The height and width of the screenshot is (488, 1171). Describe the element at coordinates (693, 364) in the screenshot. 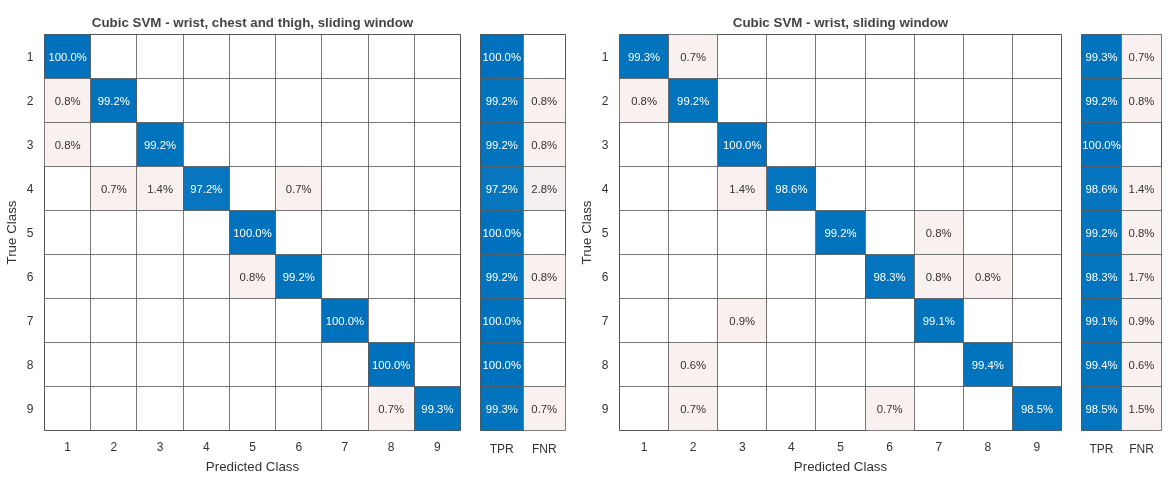

I see `data-label: 0.6%` at that location.